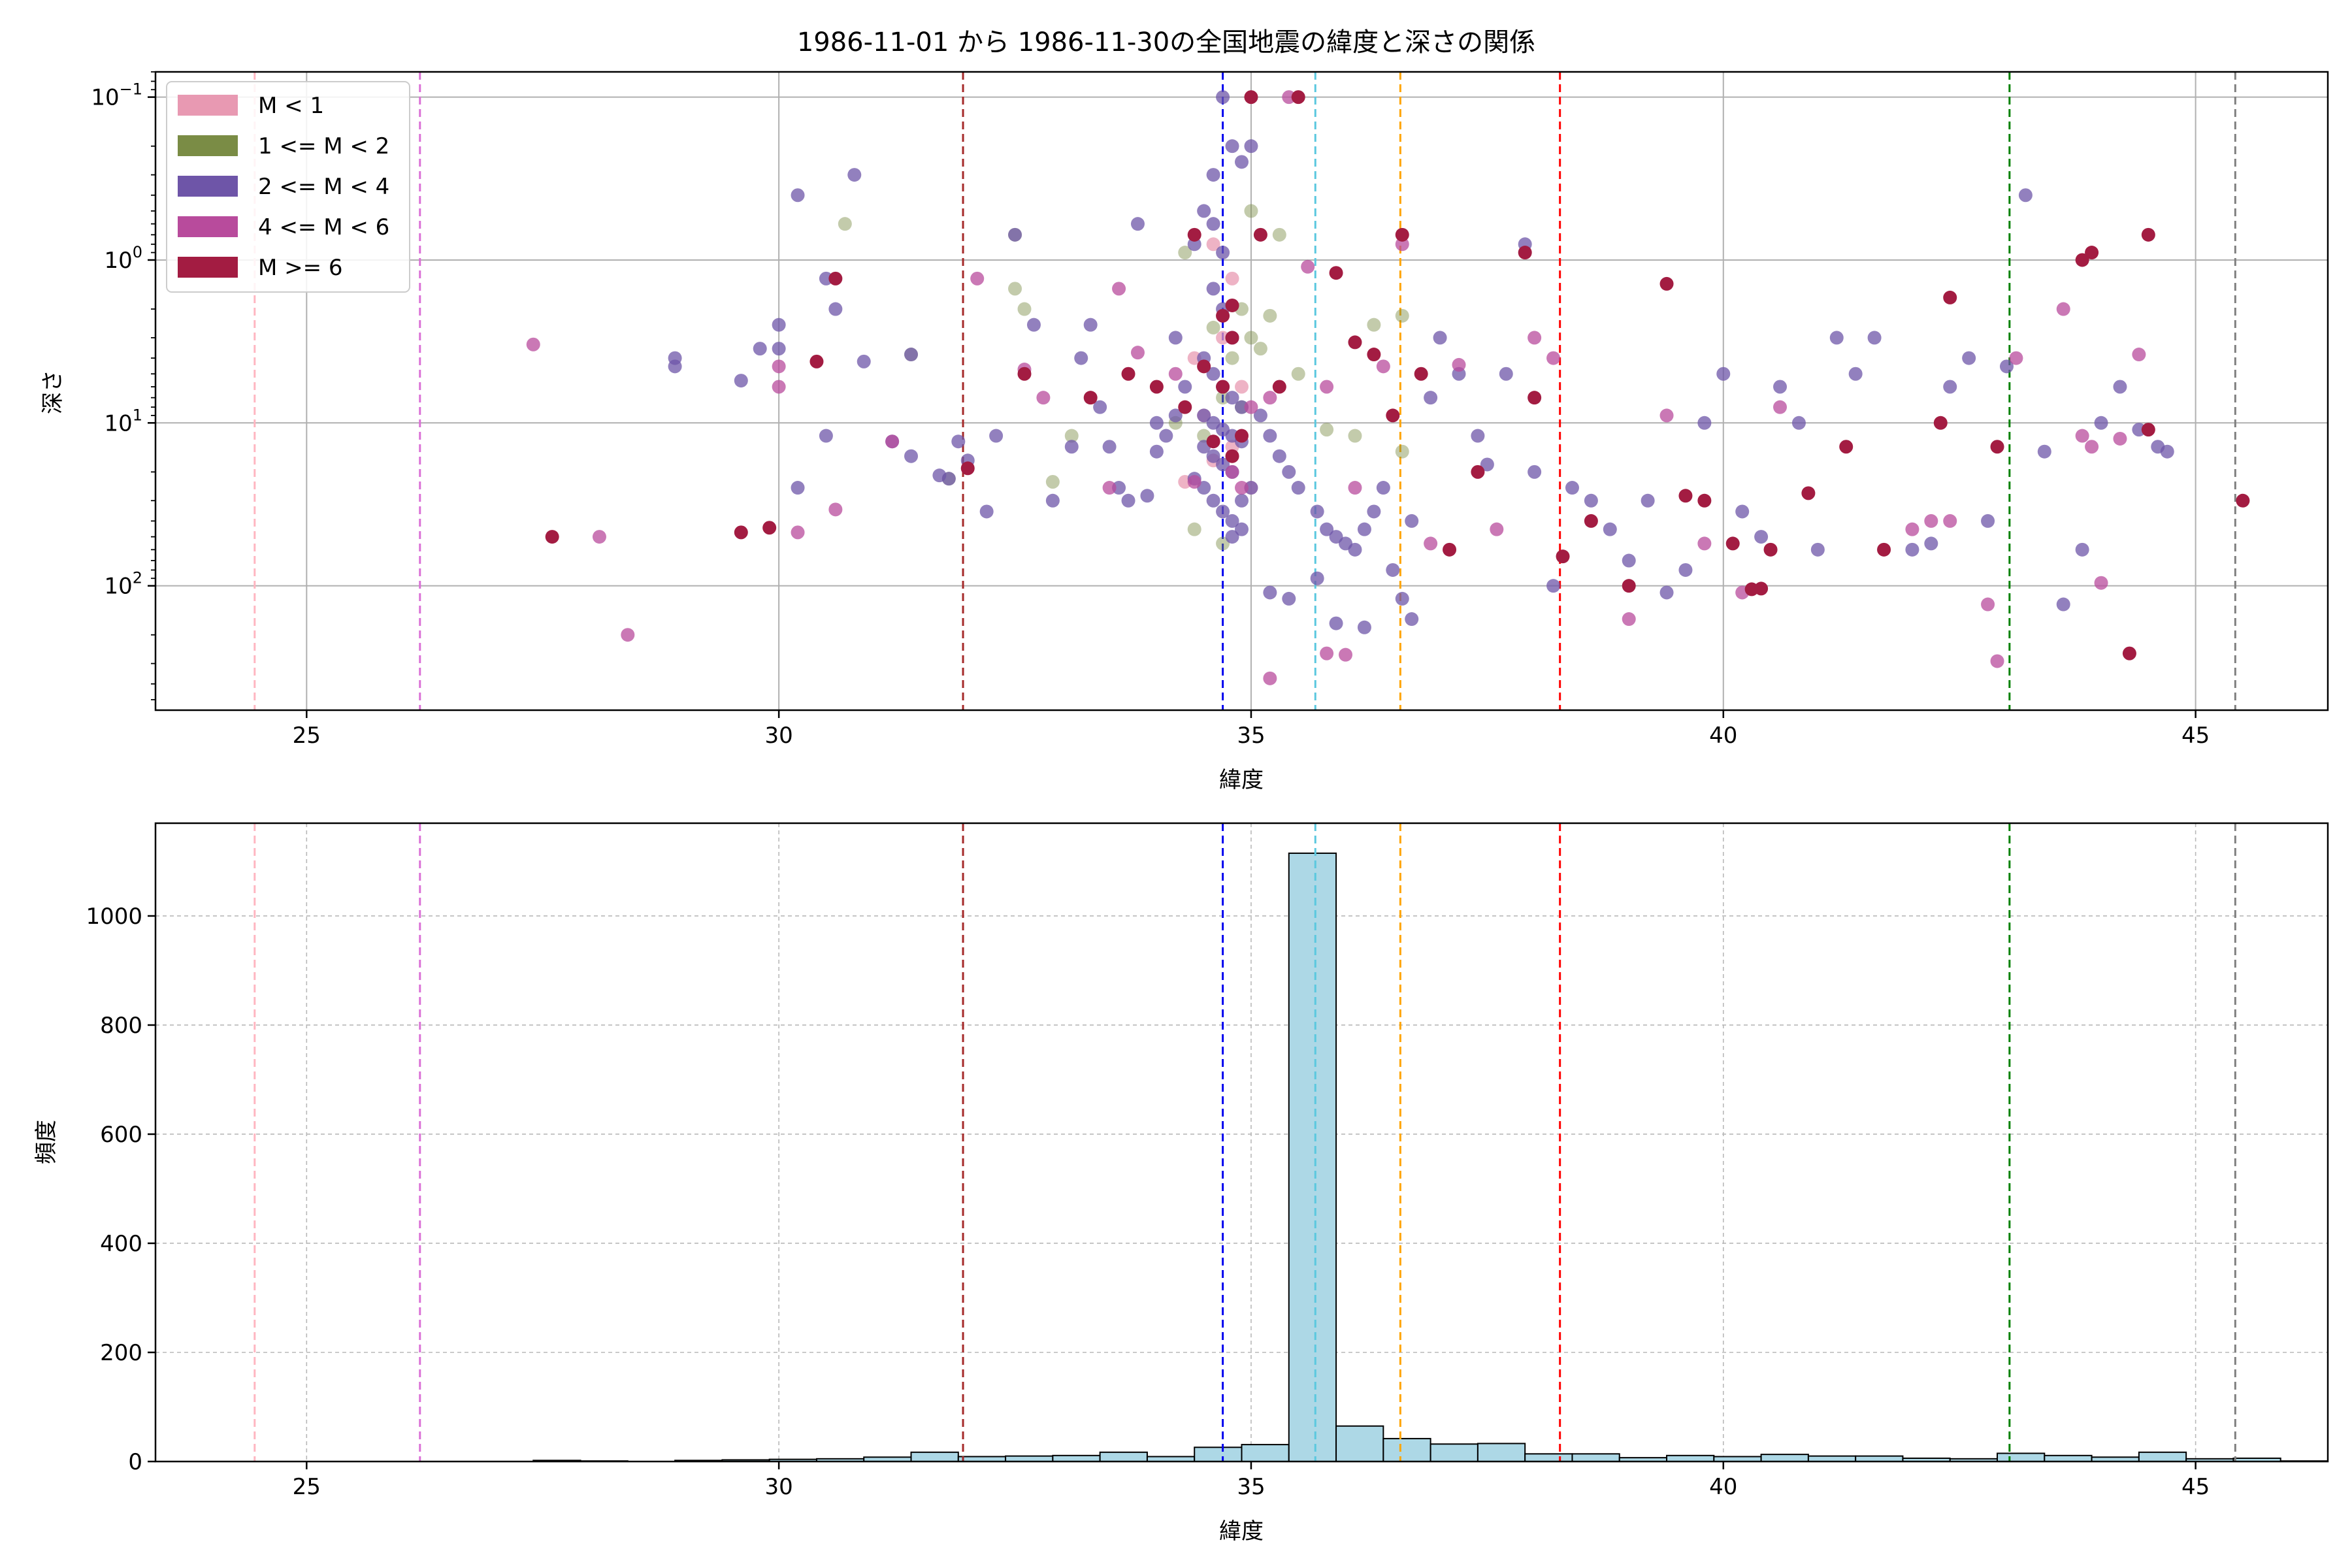 Image resolution: width=2352 pixels, height=1568 pixels. I want to click on legend-swatch, so click(208, 186).